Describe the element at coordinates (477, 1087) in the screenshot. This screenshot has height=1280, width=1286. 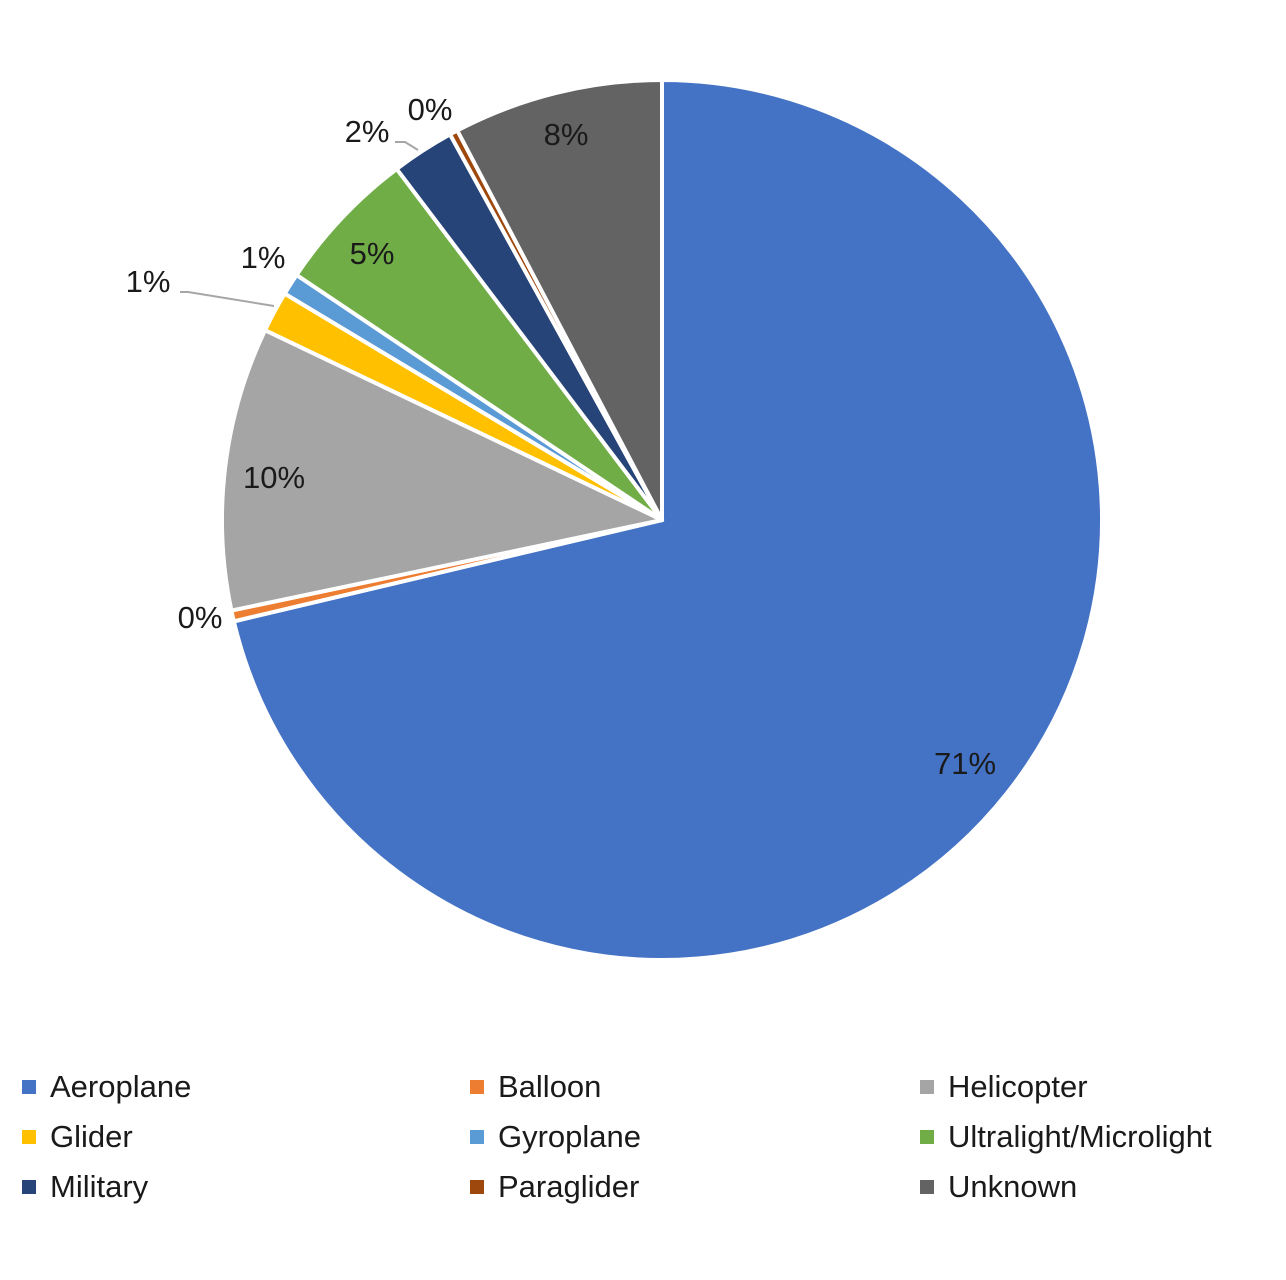
I see `legend-swatch-balloon` at that location.